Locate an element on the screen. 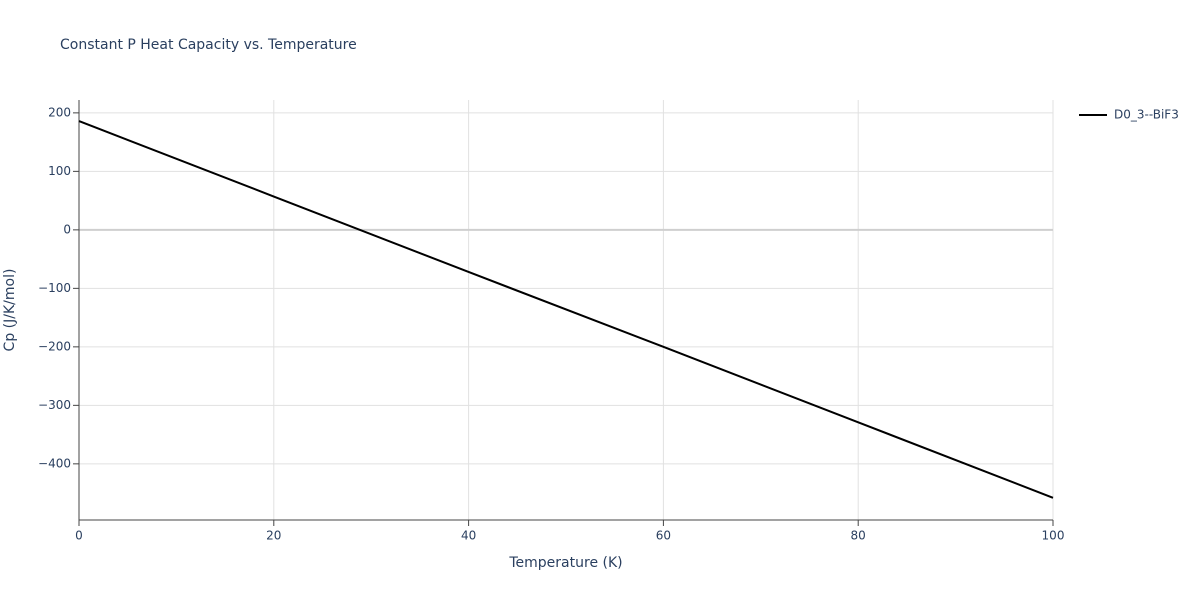 This screenshot has height=600, width=1200. y-tick-label: 100 is located at coordinates (59, 171).